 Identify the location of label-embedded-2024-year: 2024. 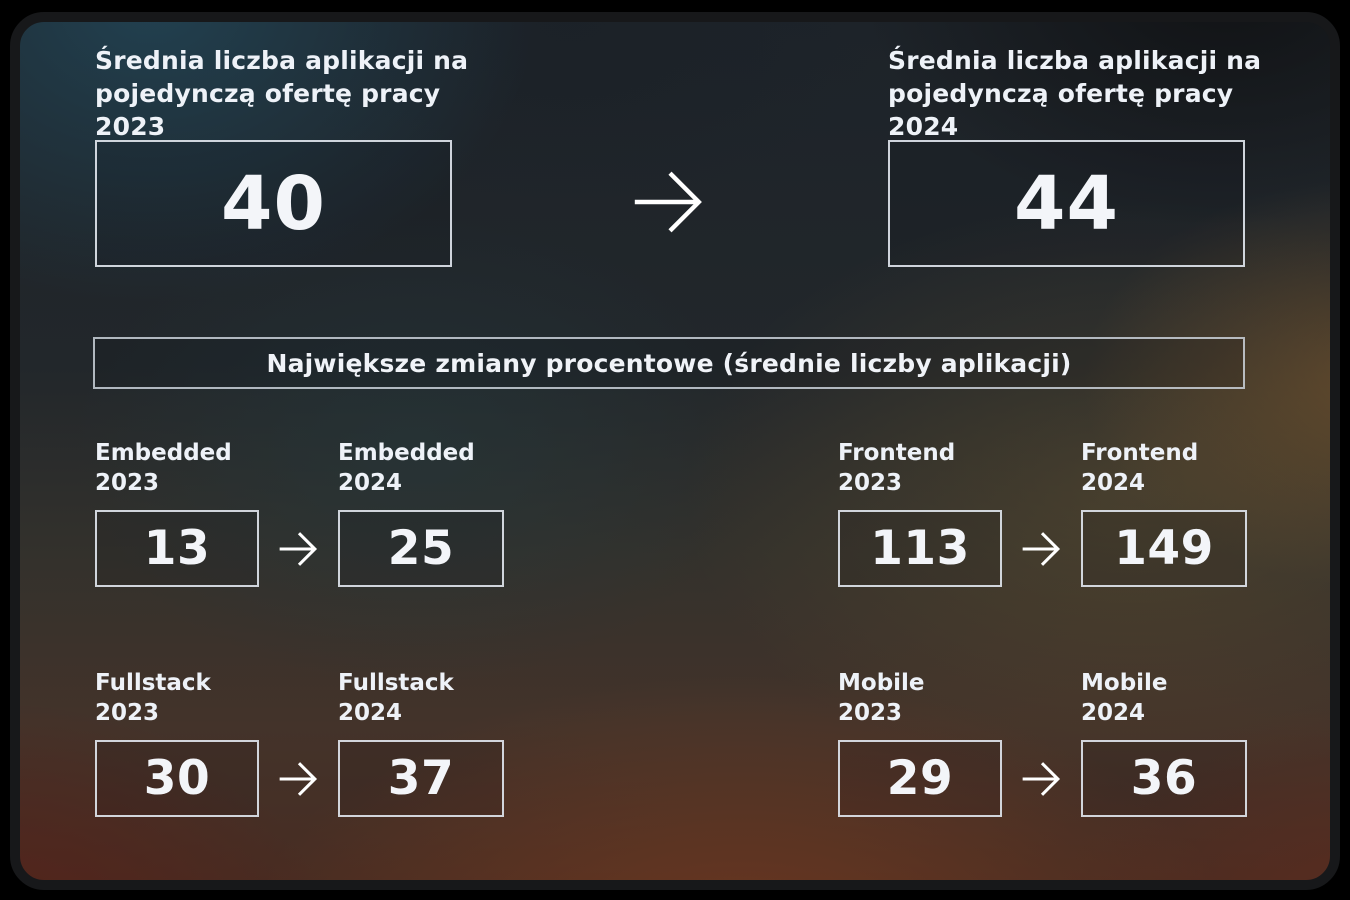
(370, 483).